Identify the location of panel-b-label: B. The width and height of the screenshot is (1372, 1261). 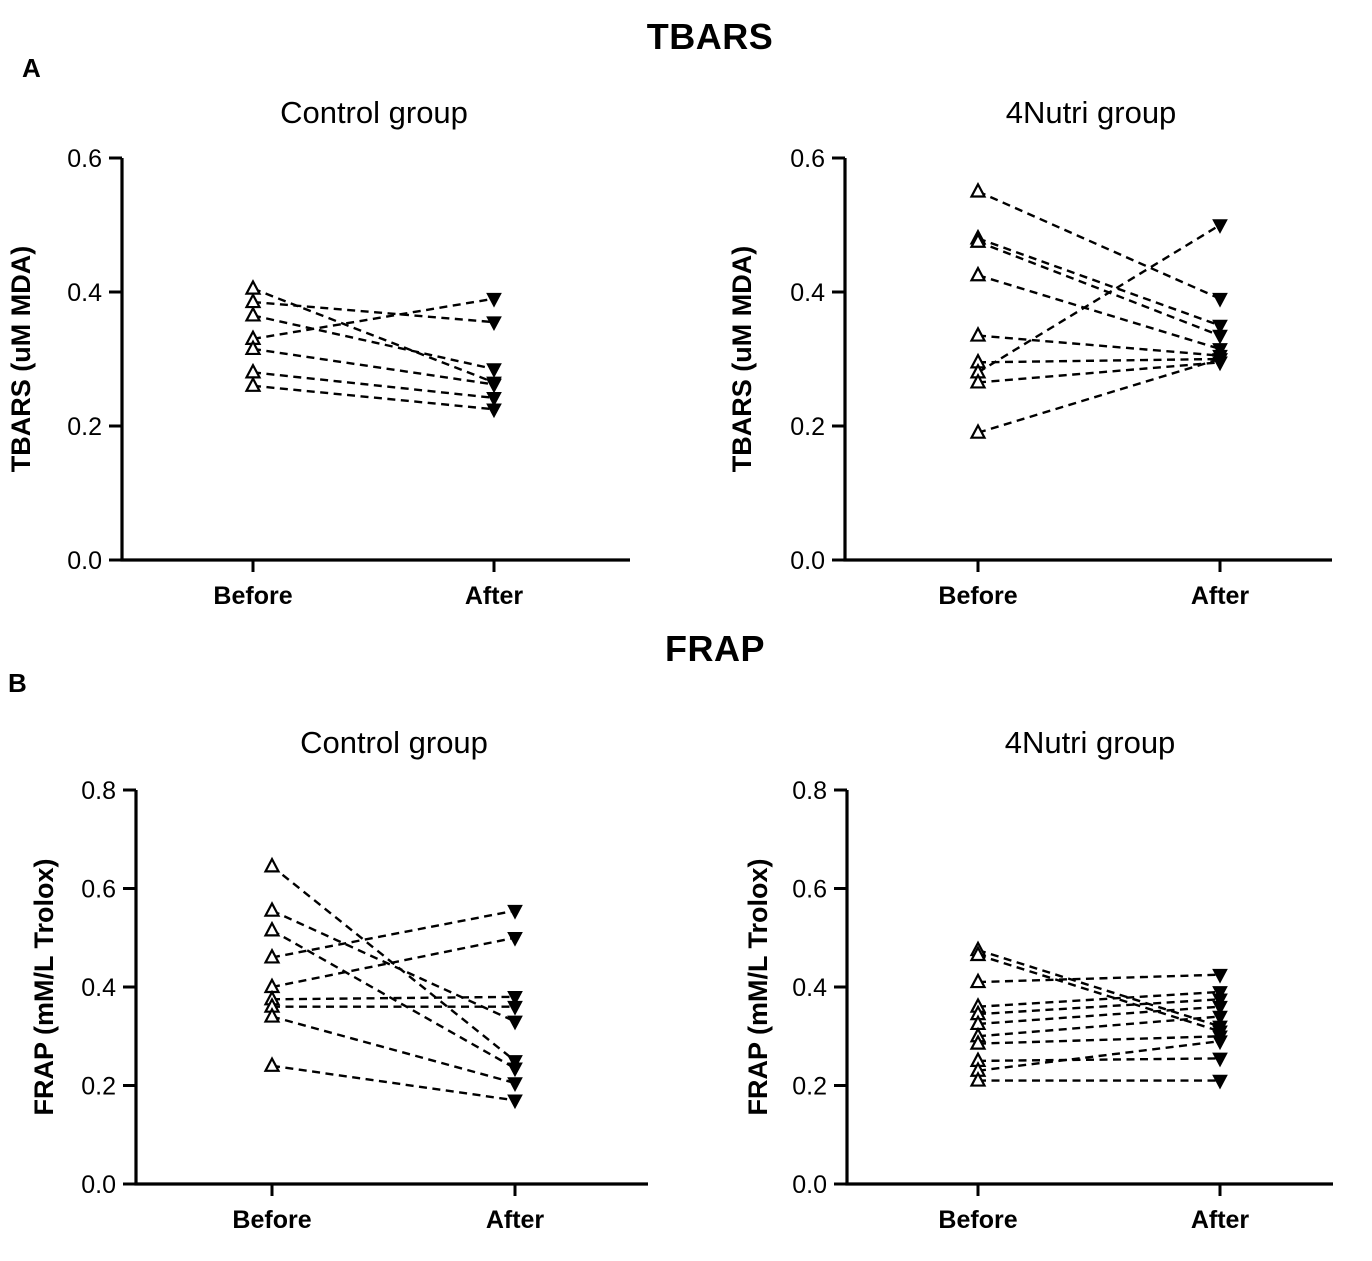
(17, 683).